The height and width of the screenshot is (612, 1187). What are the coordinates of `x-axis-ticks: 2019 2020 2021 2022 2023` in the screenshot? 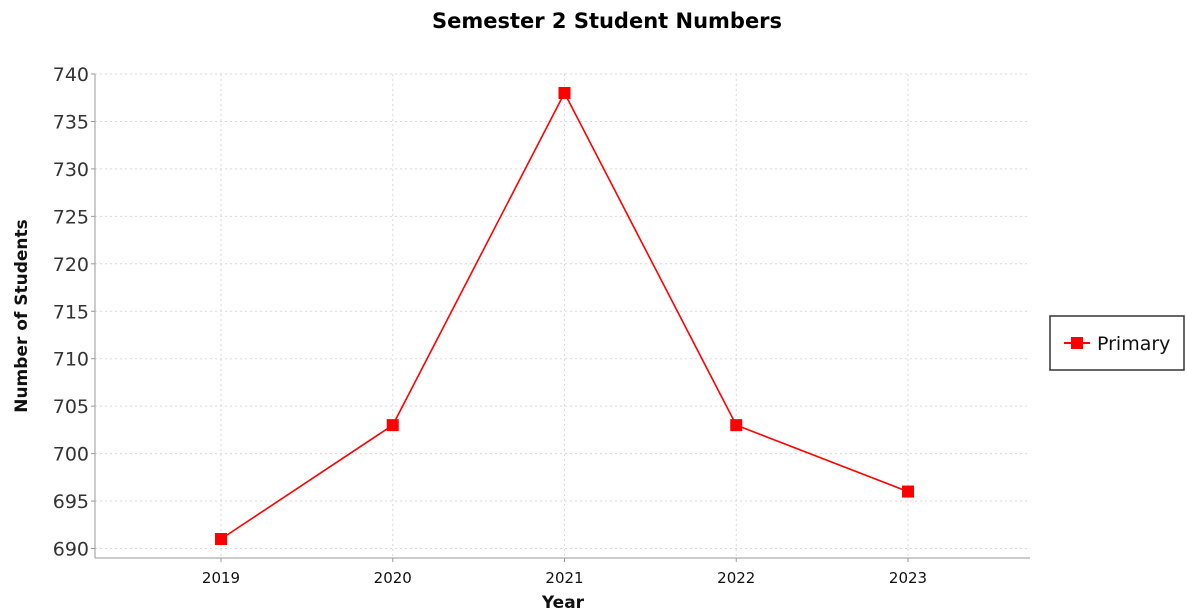 It's located at (564, 572).